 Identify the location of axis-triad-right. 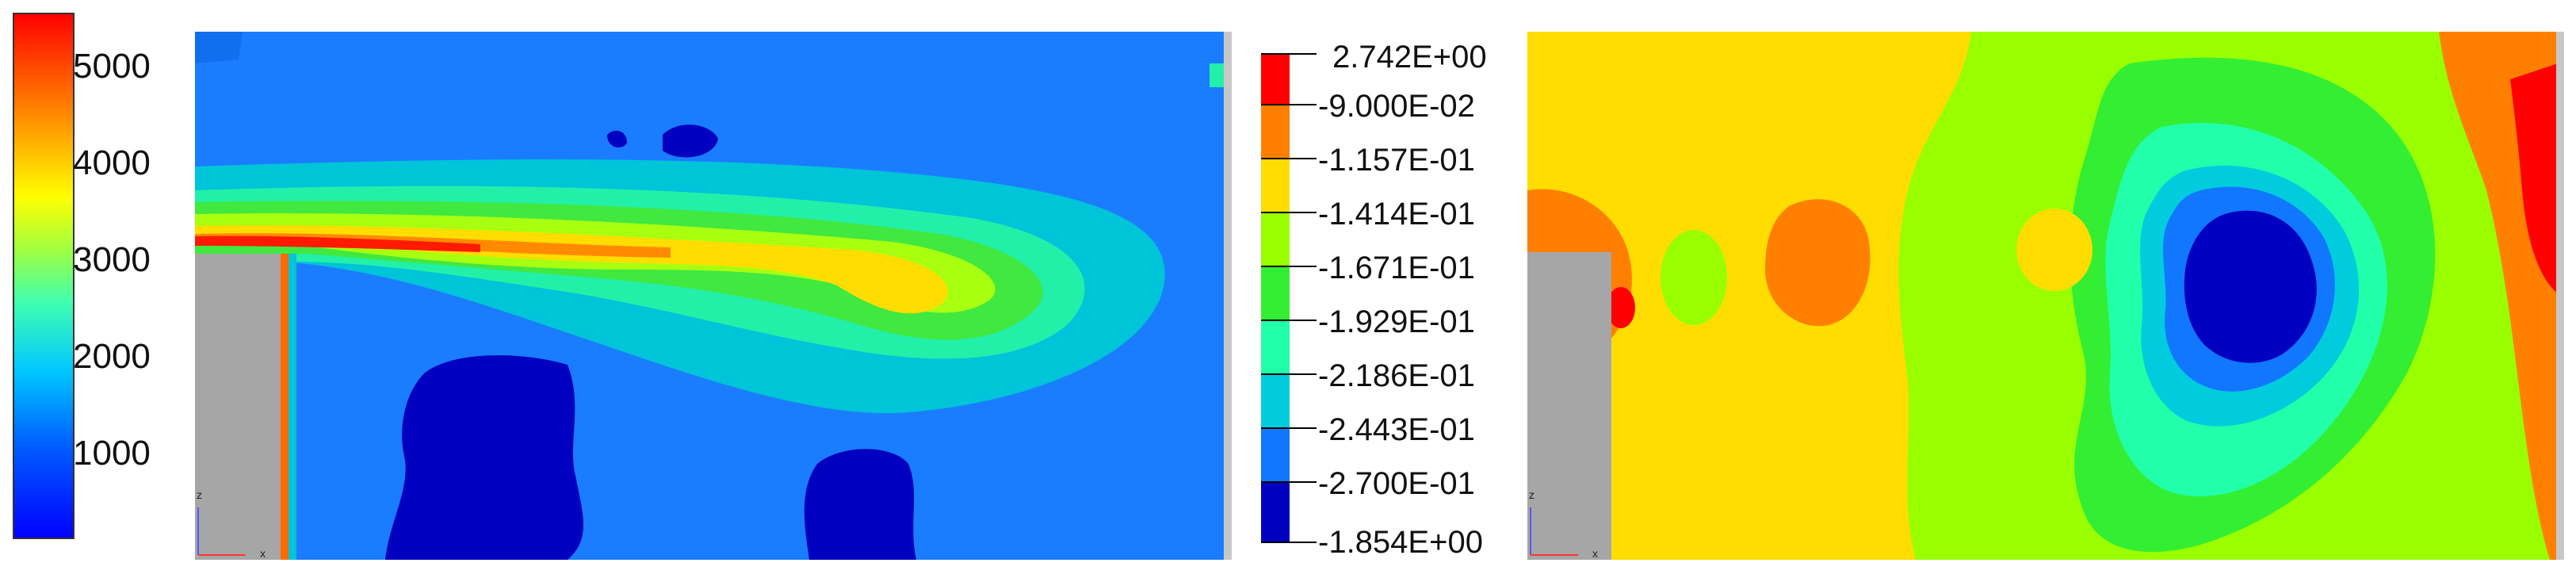
(1554, 531).